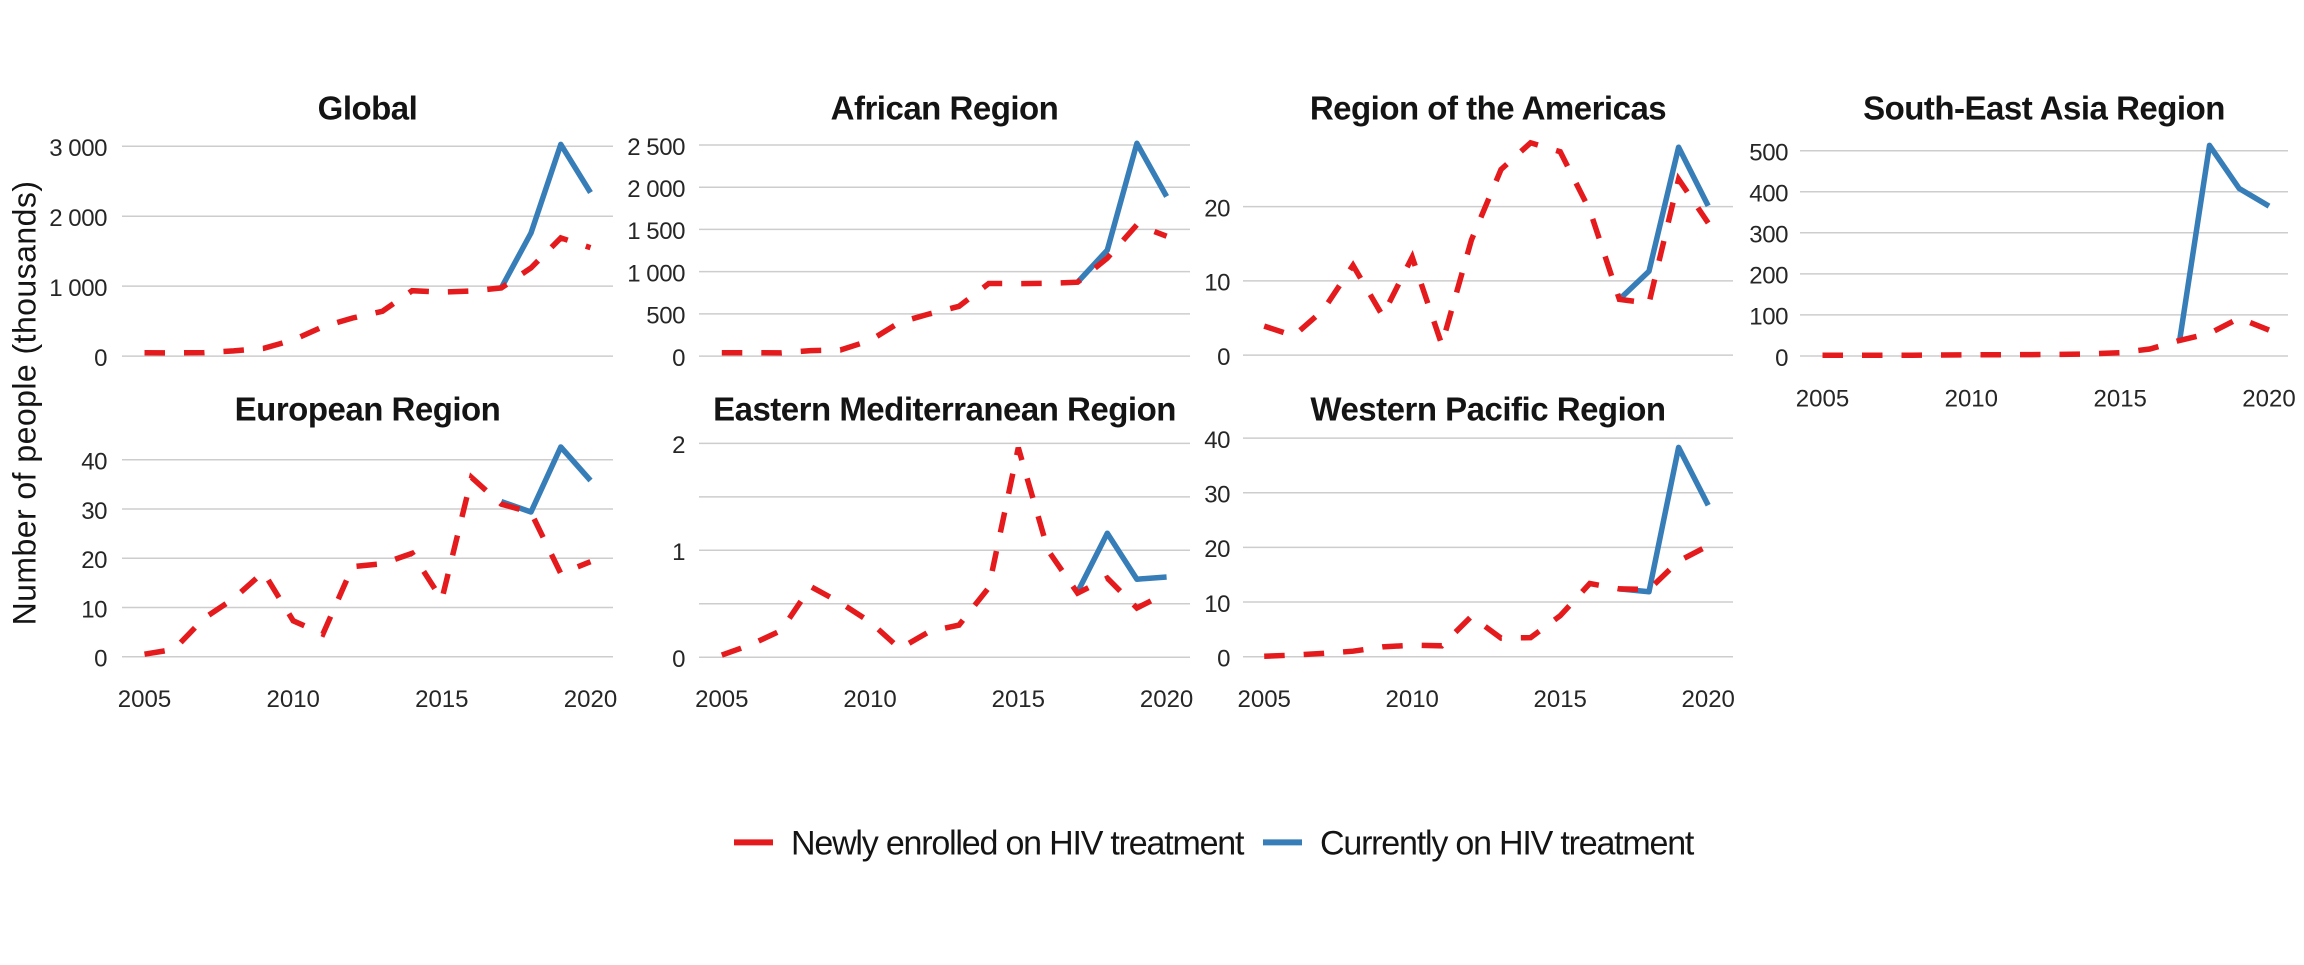 This screenshot has width=2304, height=965. Describe the element at coordinates (656, 147) in the screenshot. I see `svg-text: 2 500` at that location.